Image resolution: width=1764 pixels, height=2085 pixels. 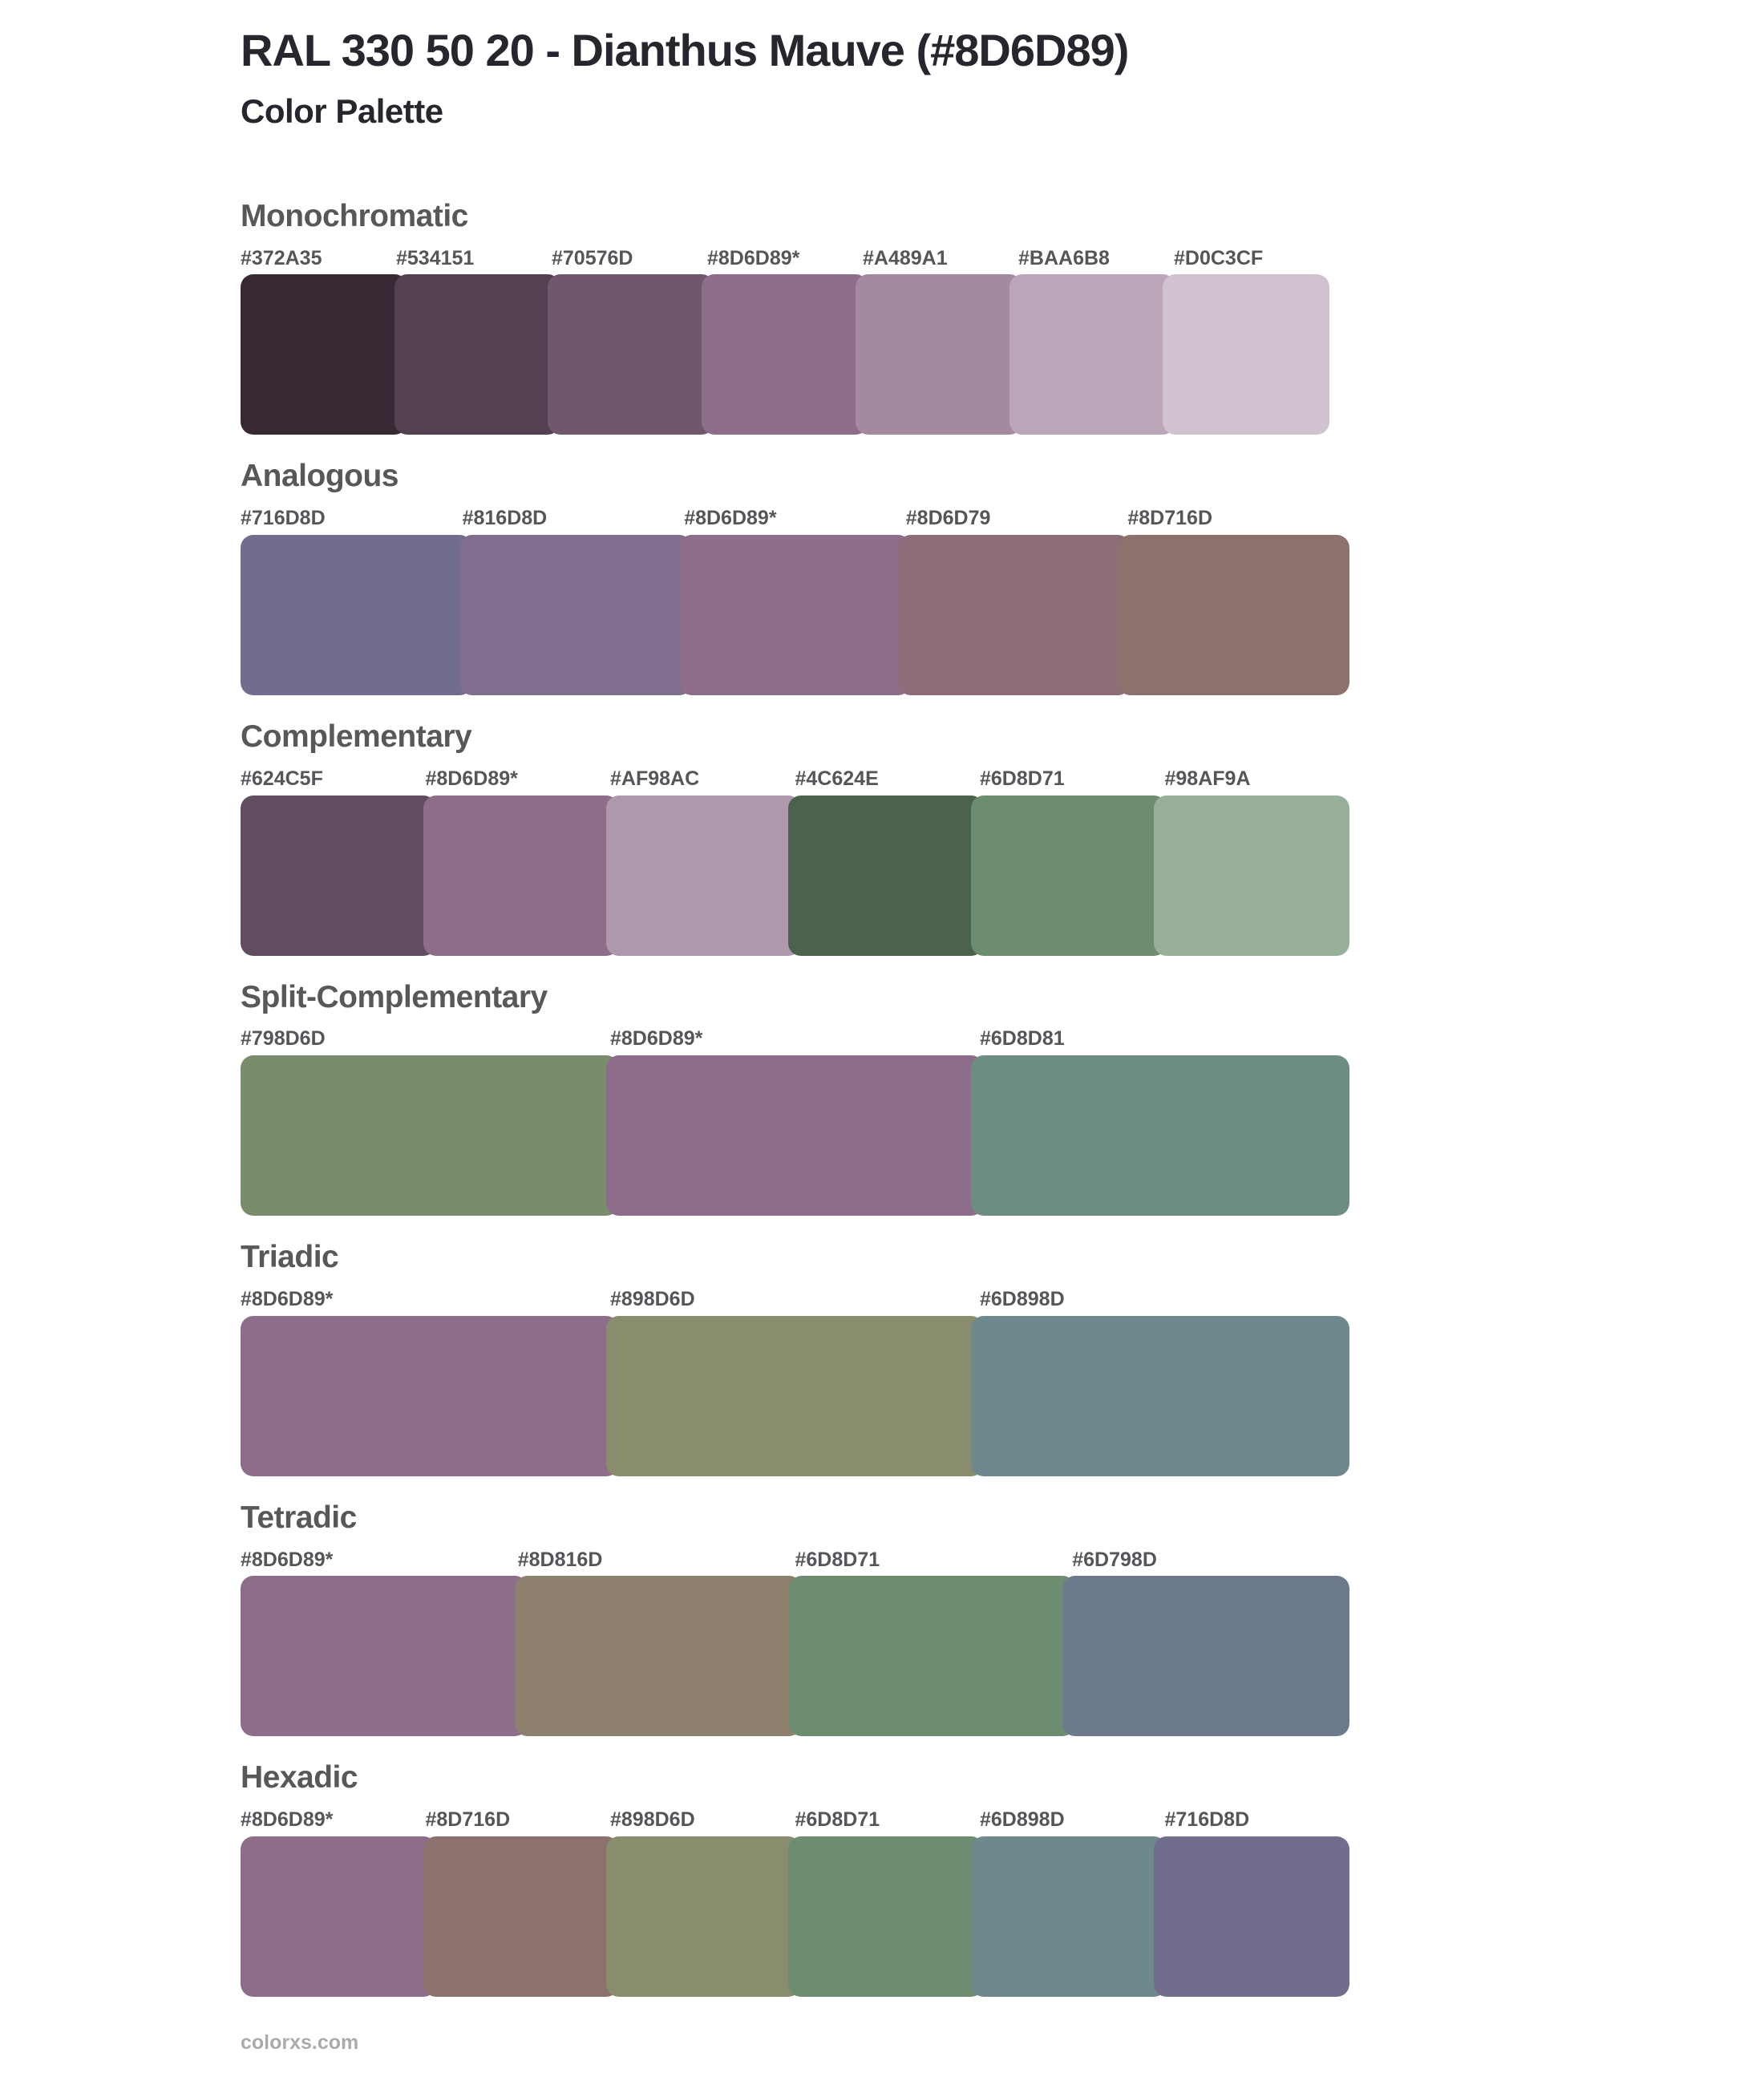 I want to click on swatch-hex-label: #8D6D79, so click(x=948, y=519).